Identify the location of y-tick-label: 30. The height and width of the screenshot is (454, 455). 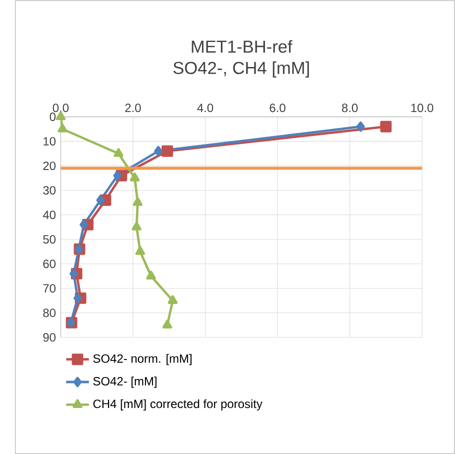
(49, 190).